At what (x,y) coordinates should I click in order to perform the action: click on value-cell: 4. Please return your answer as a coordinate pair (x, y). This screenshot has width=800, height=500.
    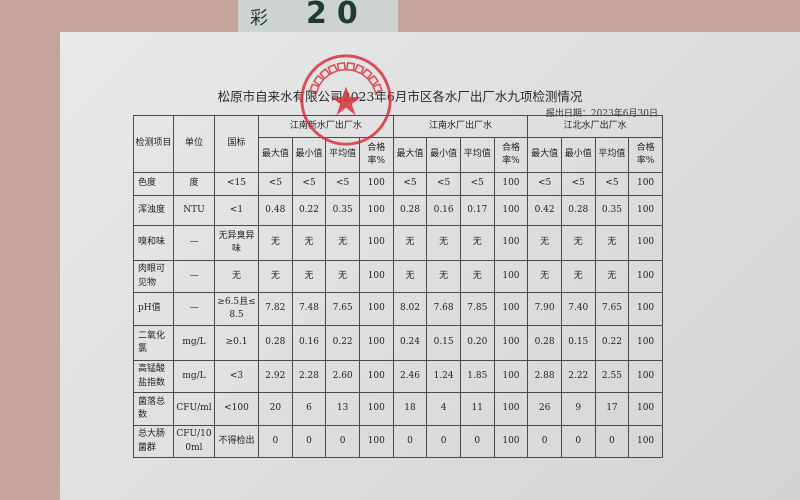
    Looking at the image, I should click on (443, 409).